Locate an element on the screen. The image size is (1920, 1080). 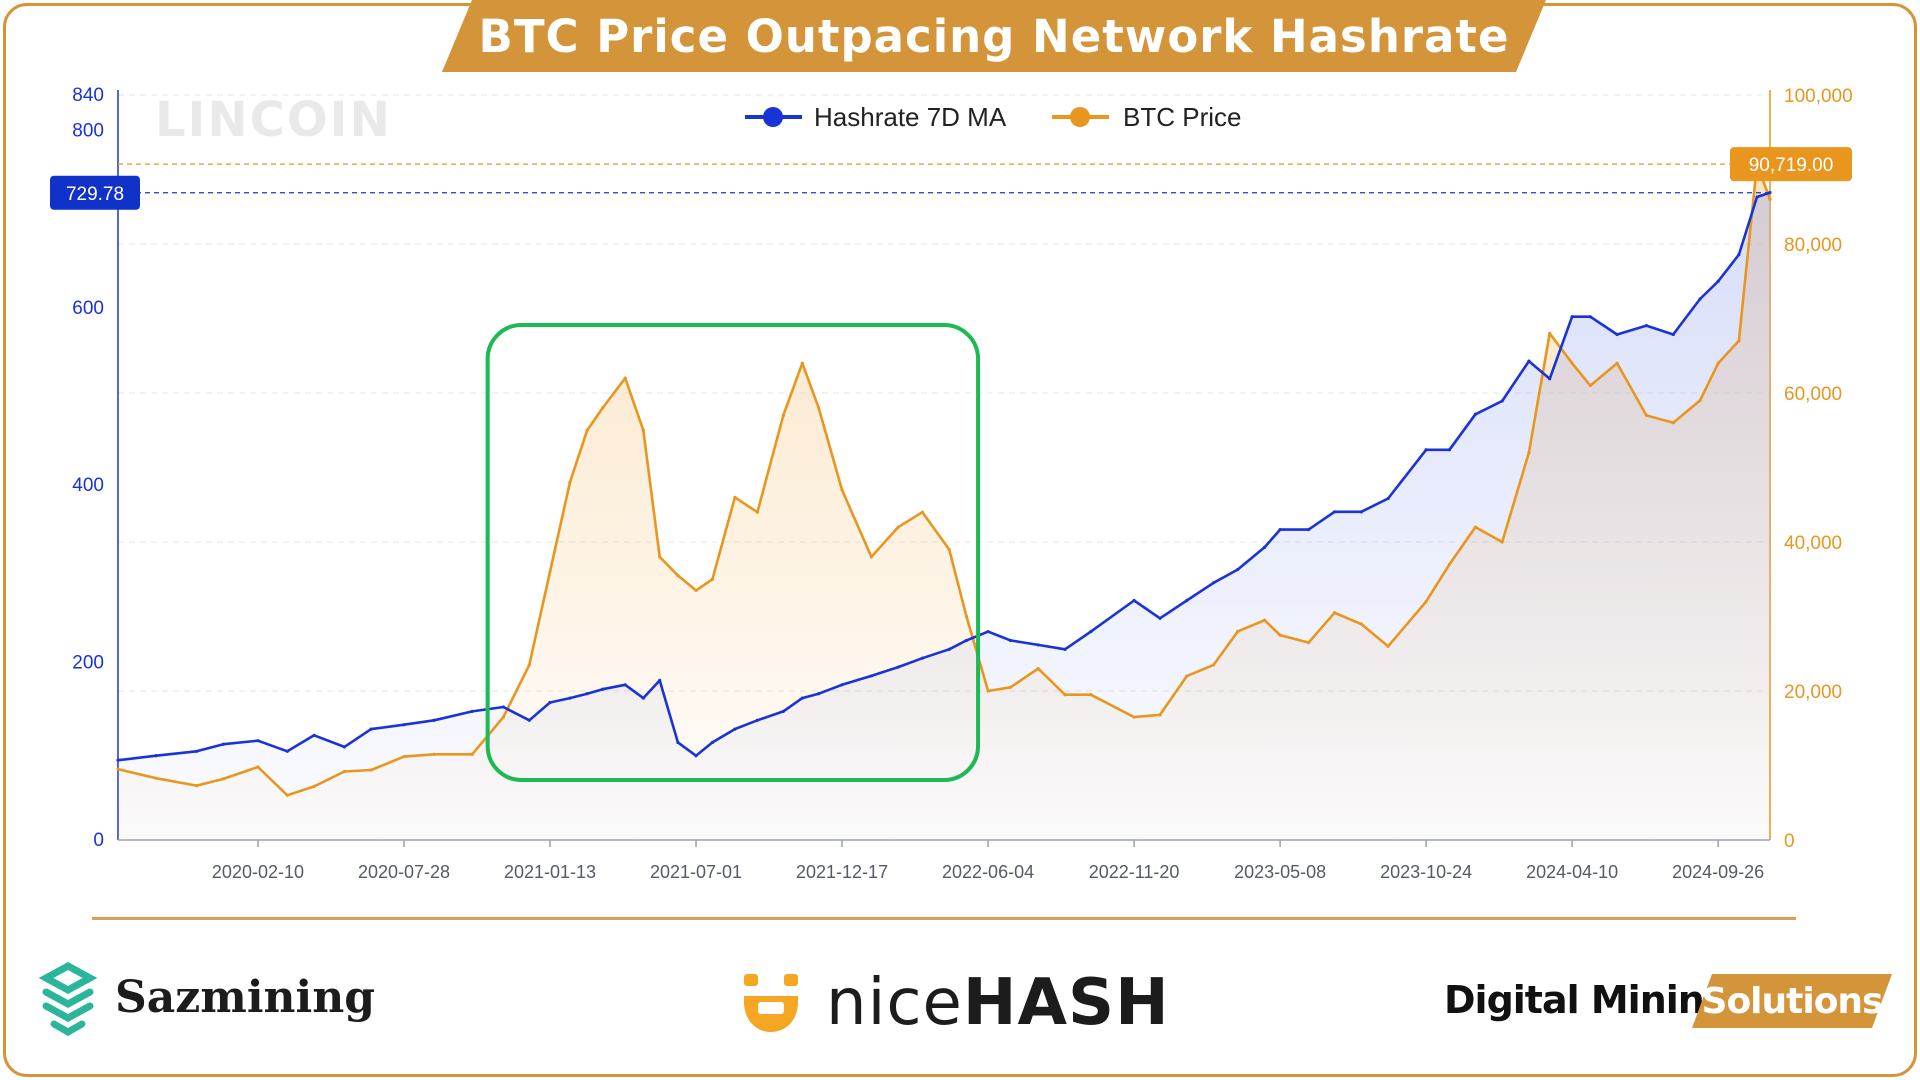
price-marker-badge is located at coordinates (1791, 164).